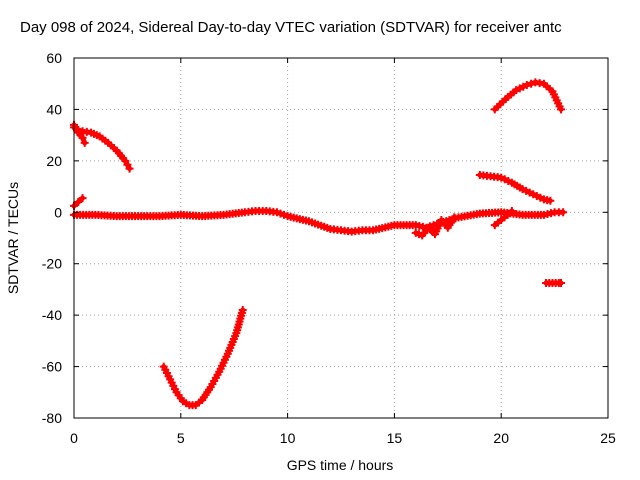  Describe the element at coordinates (13, 238) in the screenshot. I see `y-axis-label: SDTVAR / TECUs` at that location.